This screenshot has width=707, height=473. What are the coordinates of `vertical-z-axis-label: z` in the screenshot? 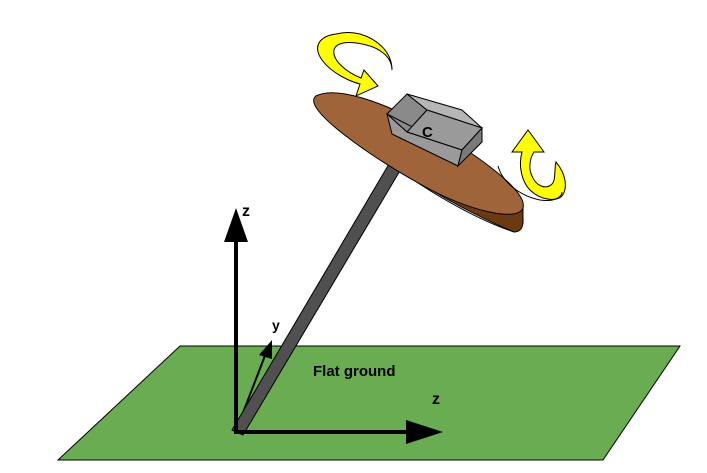 It's located at (246, 211).